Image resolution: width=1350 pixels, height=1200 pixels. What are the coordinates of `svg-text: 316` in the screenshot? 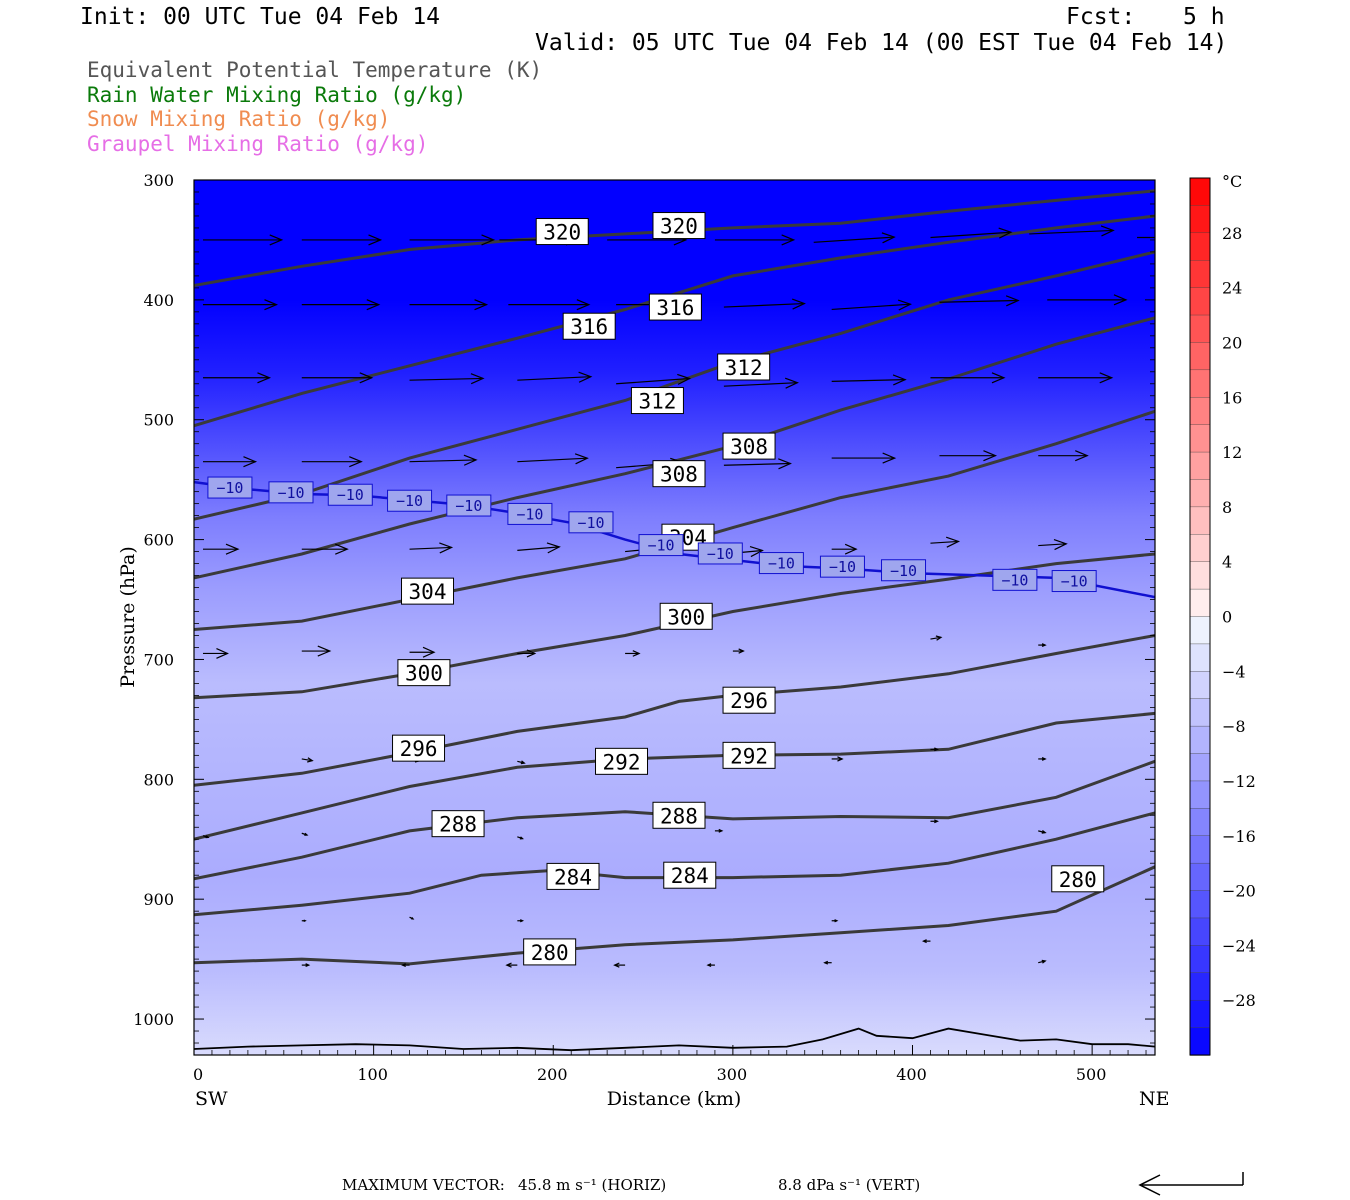 It's located at (589, 327).